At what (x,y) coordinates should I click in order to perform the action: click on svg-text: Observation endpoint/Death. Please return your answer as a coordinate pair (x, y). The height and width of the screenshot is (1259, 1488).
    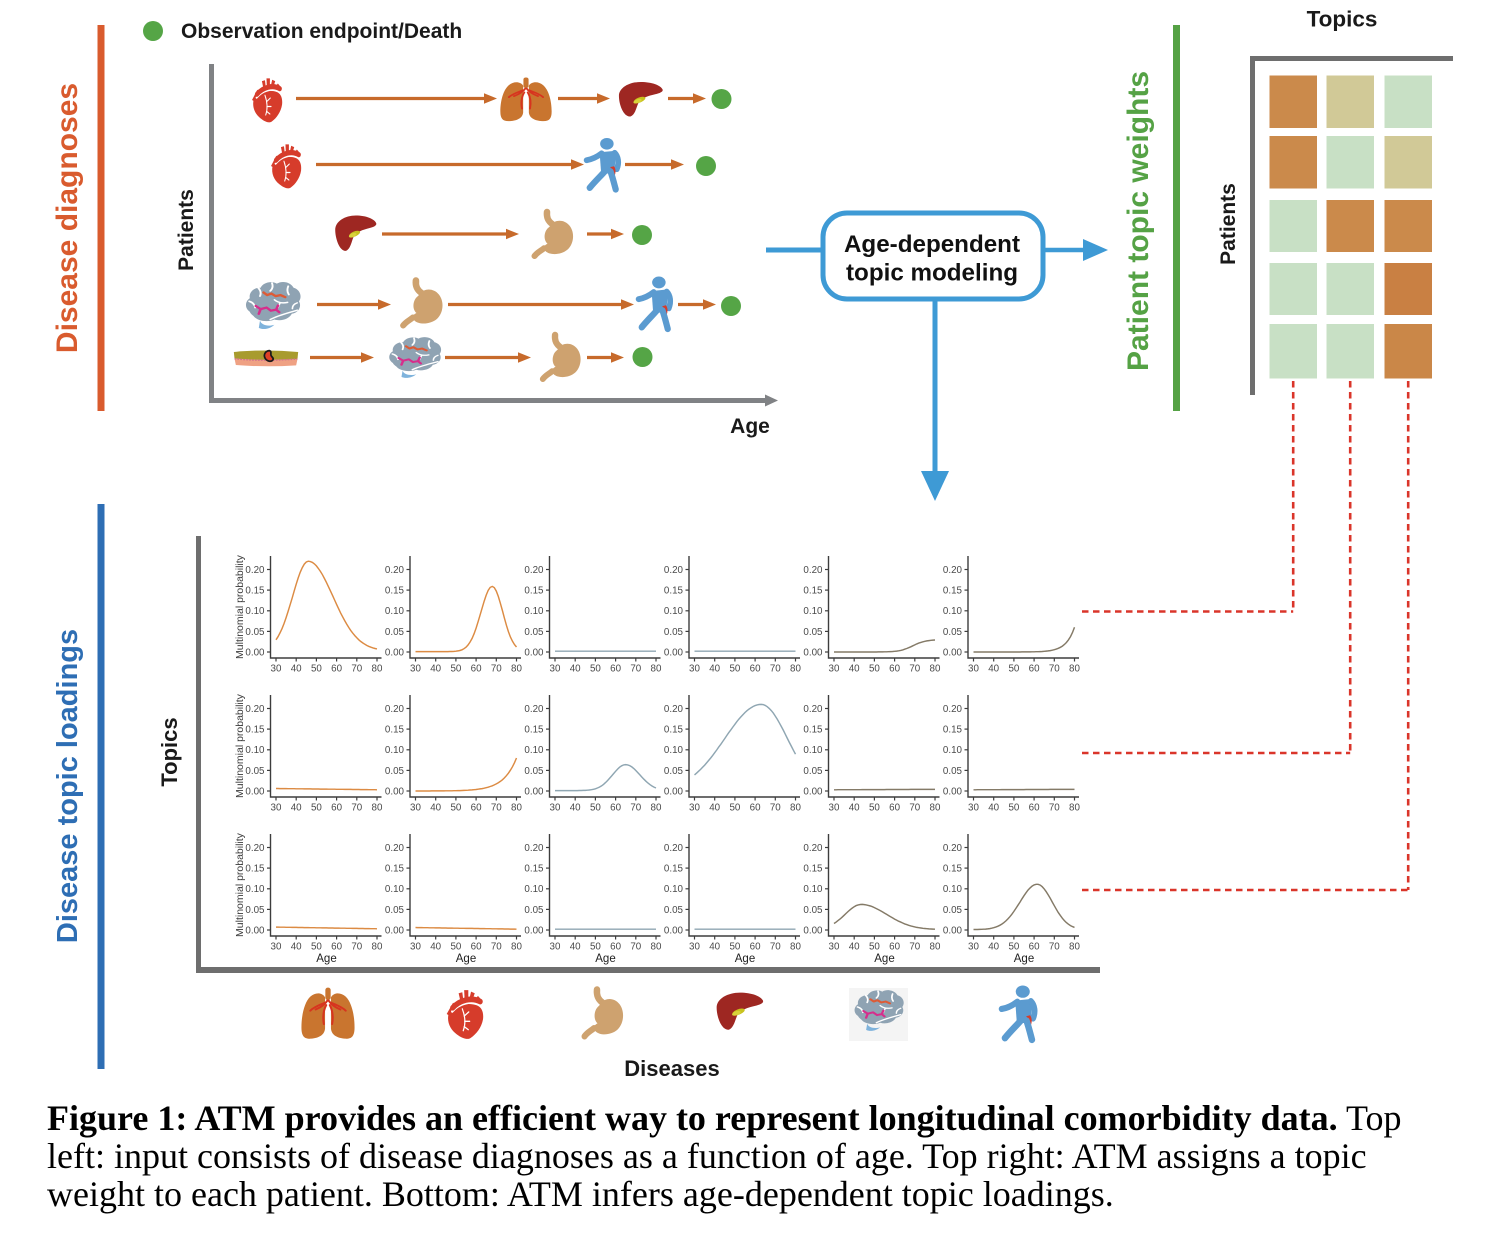
    Looking at the image, I should click on (321, 31).